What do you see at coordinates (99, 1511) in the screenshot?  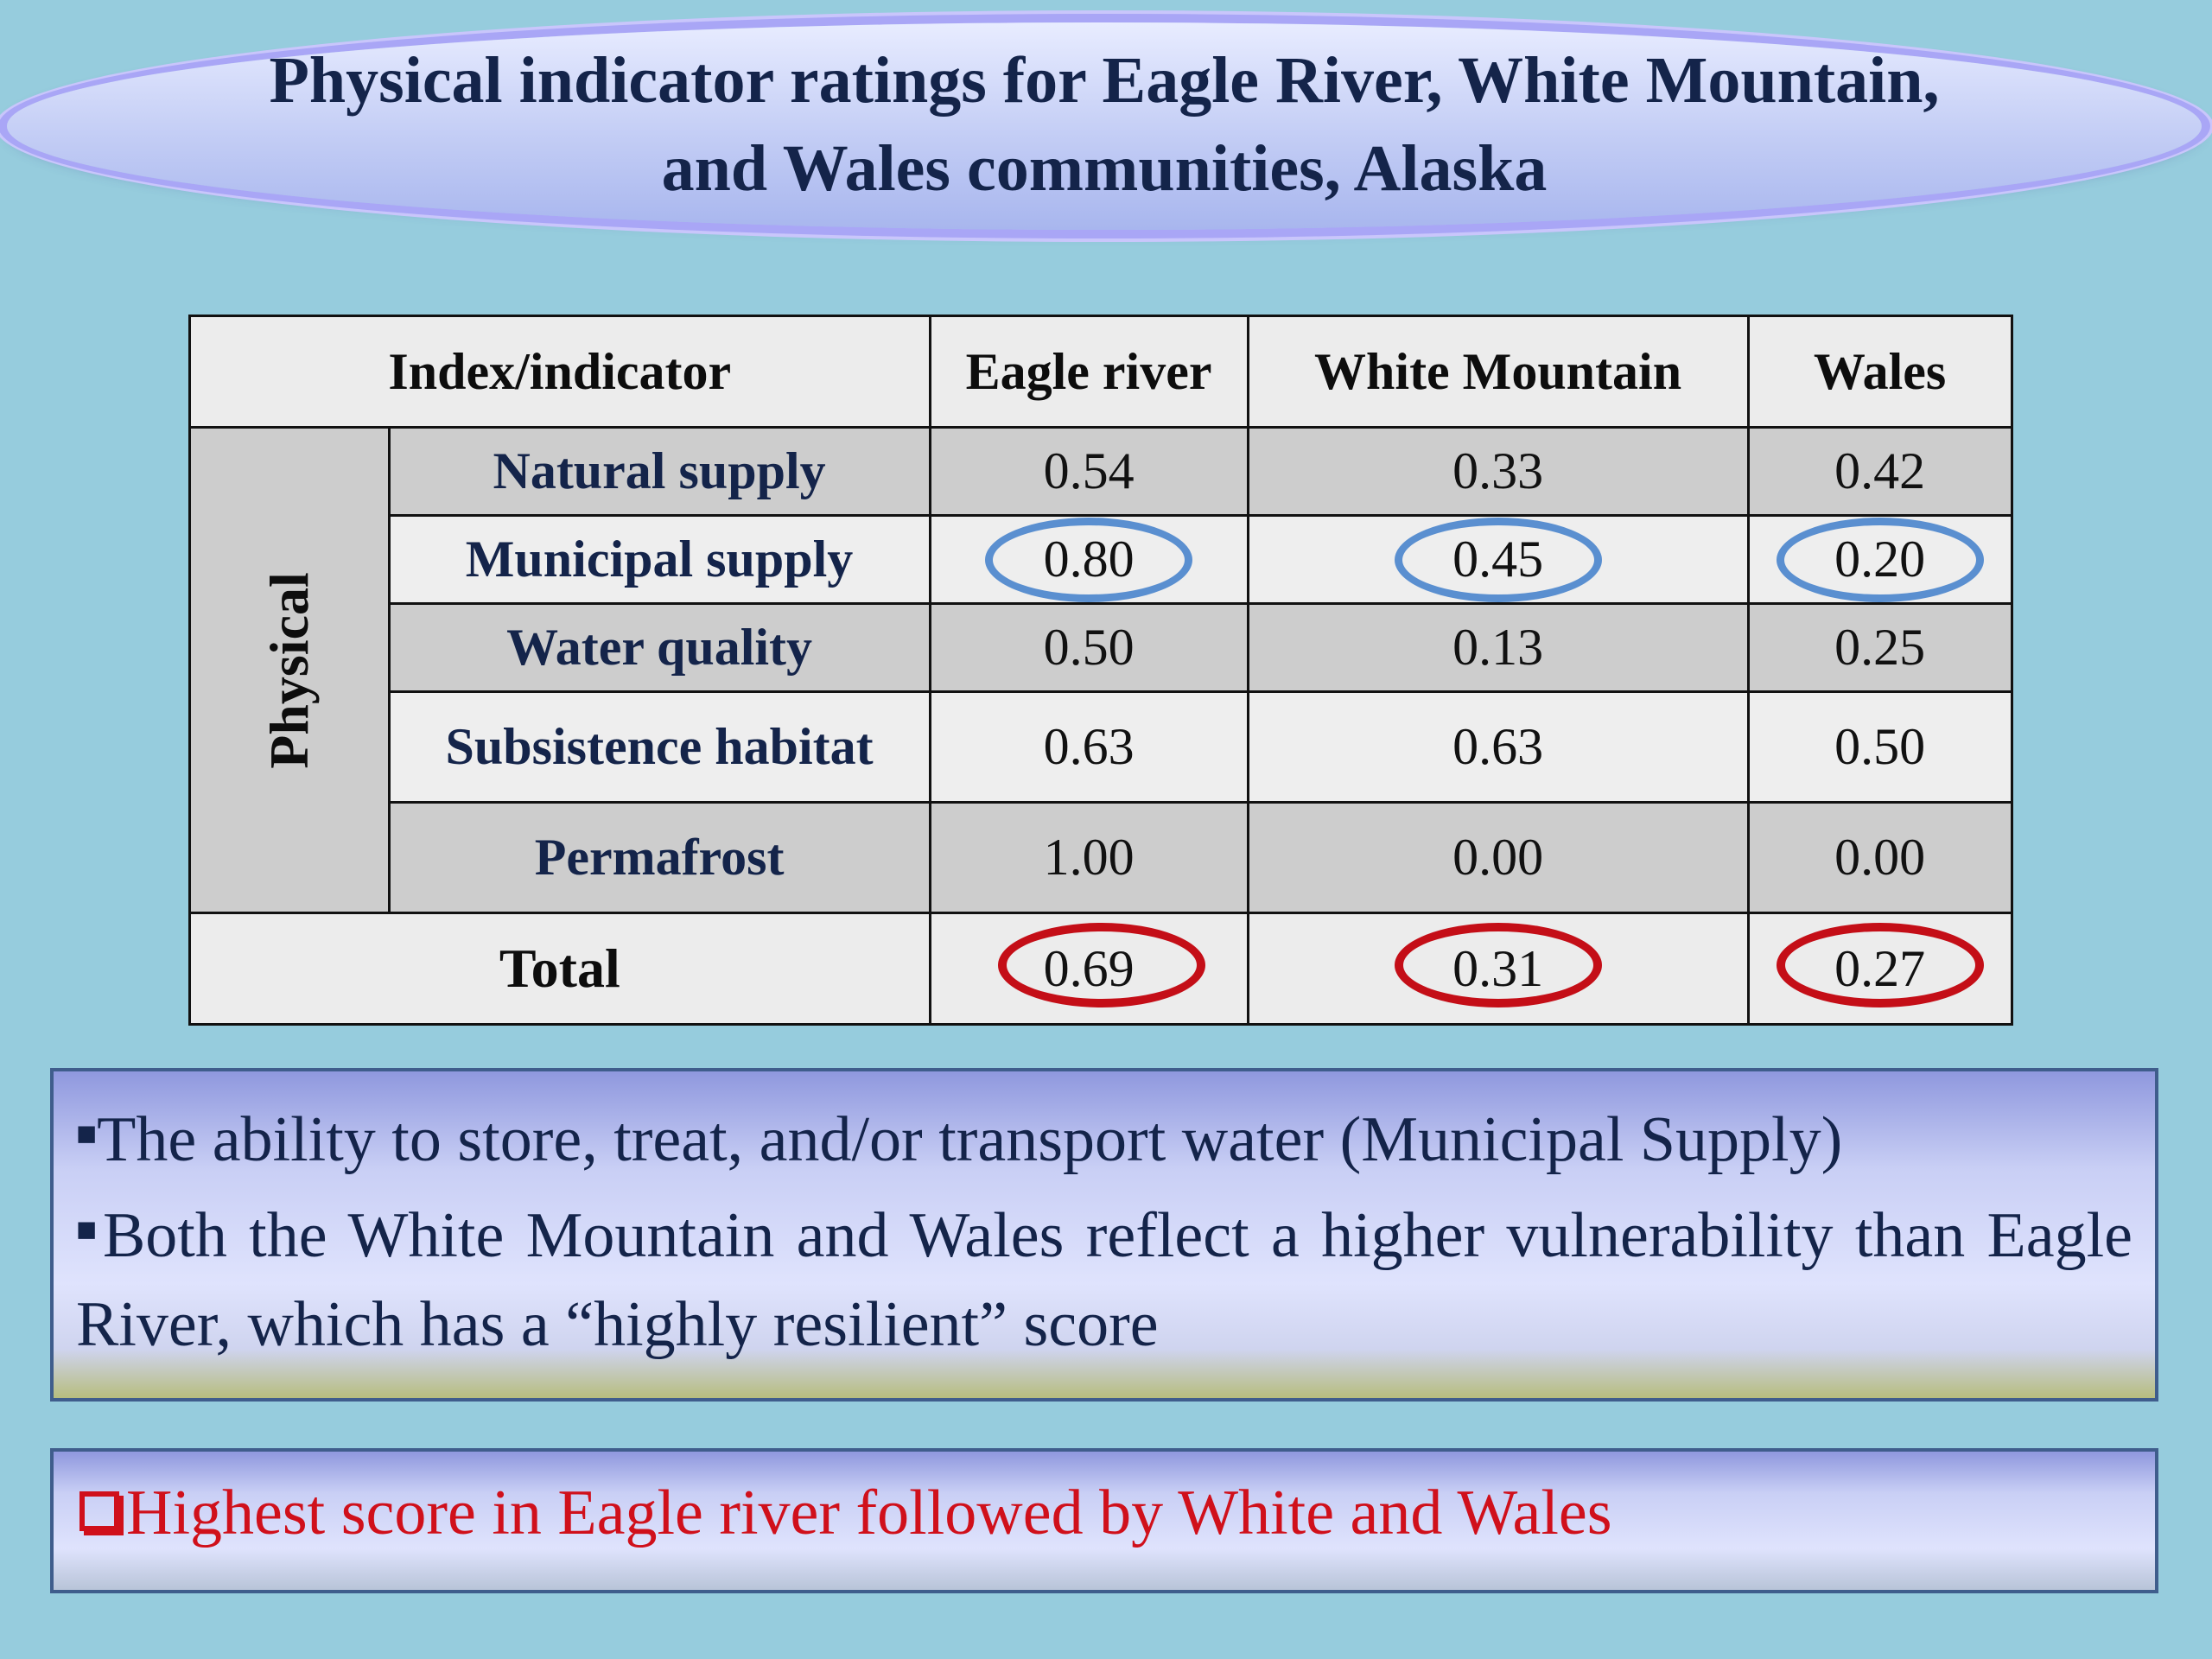 I see `checkbox-bullet-icon` at bounding box center [99, 1511].